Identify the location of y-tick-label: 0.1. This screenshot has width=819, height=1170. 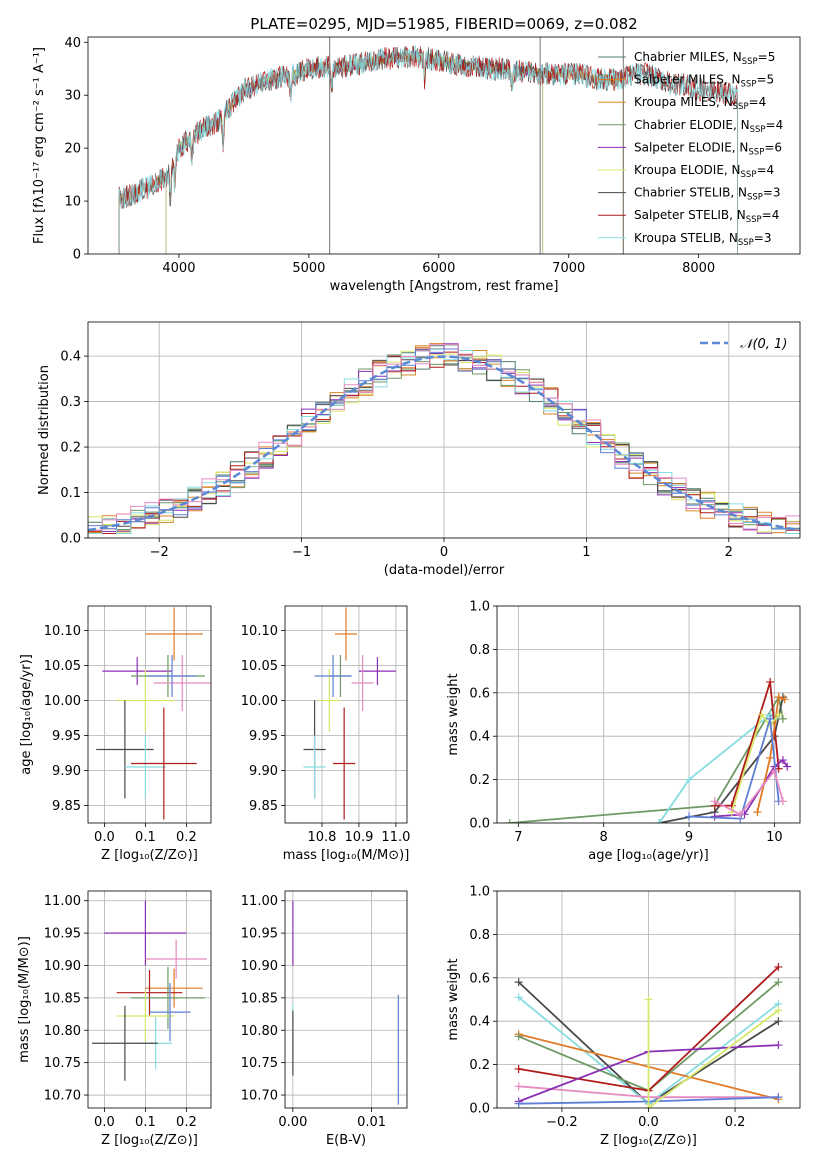
(70, 493).